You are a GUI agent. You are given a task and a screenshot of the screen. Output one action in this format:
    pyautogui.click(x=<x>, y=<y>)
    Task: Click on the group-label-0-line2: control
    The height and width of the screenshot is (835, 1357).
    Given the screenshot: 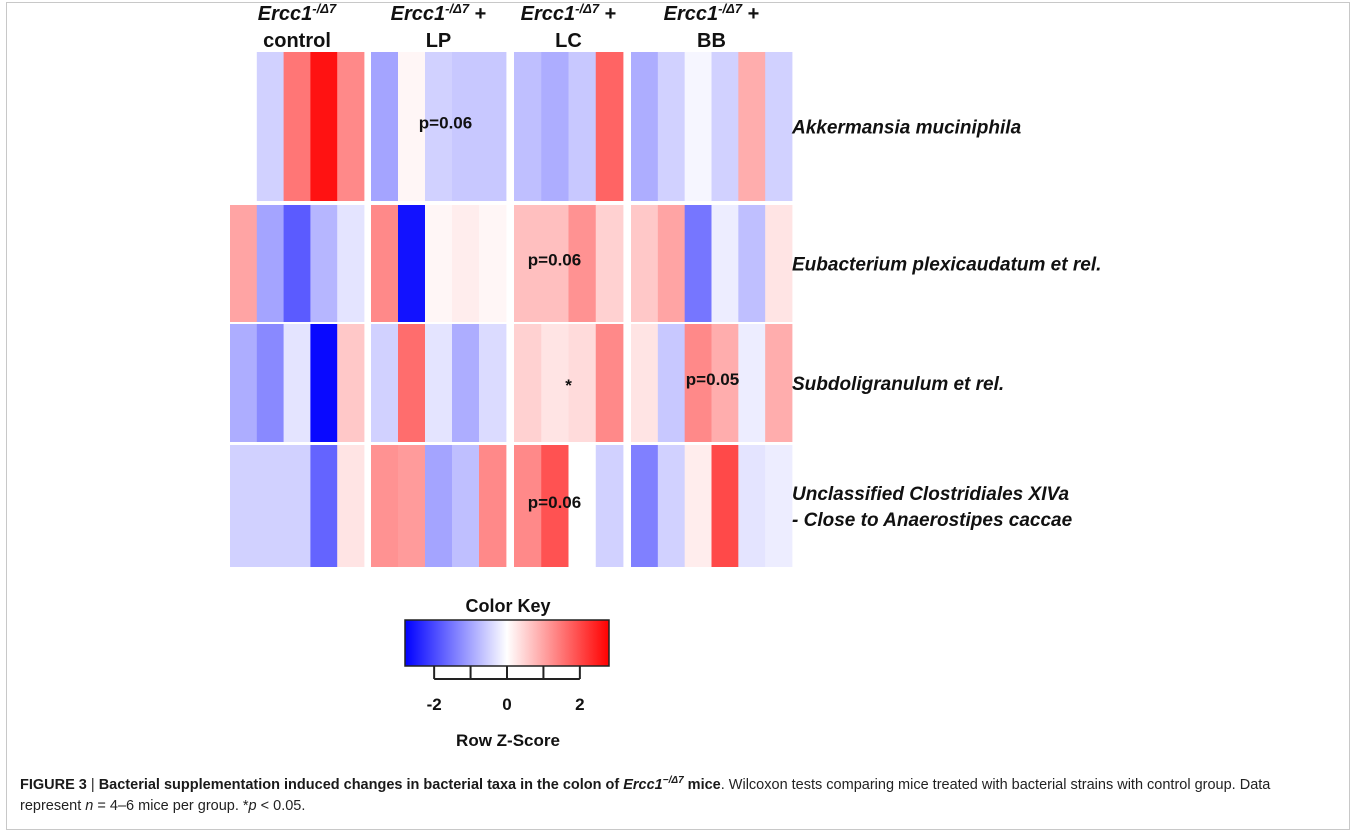 What is the action you would take?
    pyautogui.click(x=297, y=41)
    